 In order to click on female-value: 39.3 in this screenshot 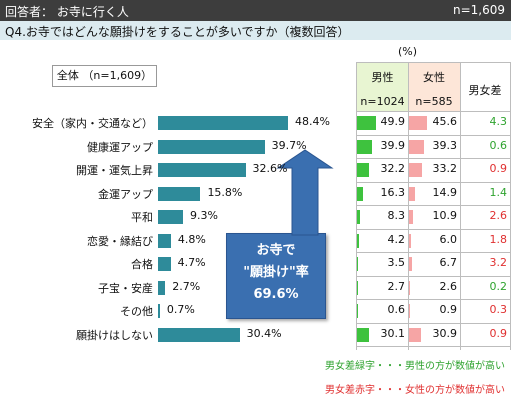, I will do `click(445, 145)`.